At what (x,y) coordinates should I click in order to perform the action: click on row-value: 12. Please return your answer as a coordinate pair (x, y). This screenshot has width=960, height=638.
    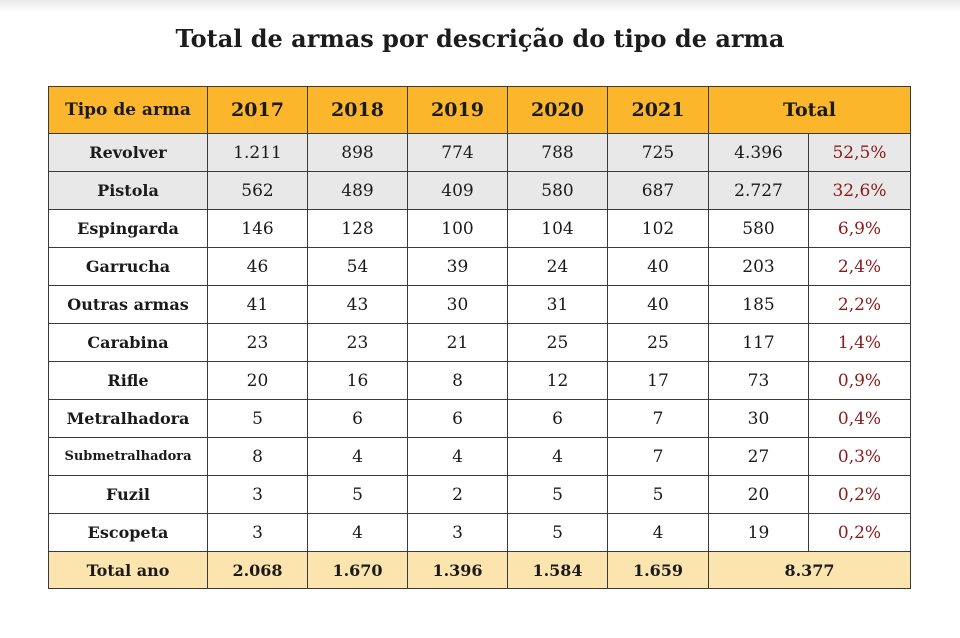
    Looking at the image, I should click on (557, 380).